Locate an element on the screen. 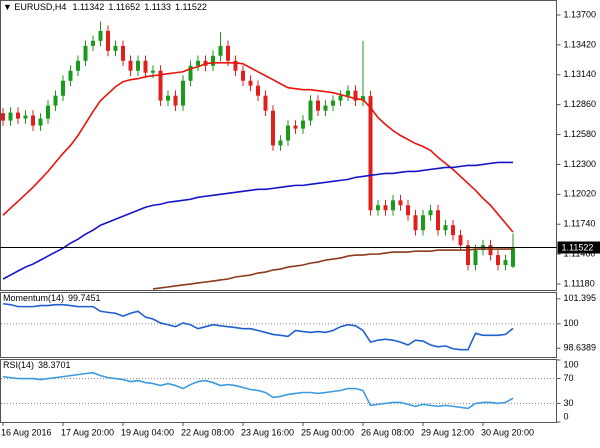 Image resolution: width=600 pixels, height=448 pixels. x-tick-label: 26 Aug 08:00 is located at coordinates (387, 432).